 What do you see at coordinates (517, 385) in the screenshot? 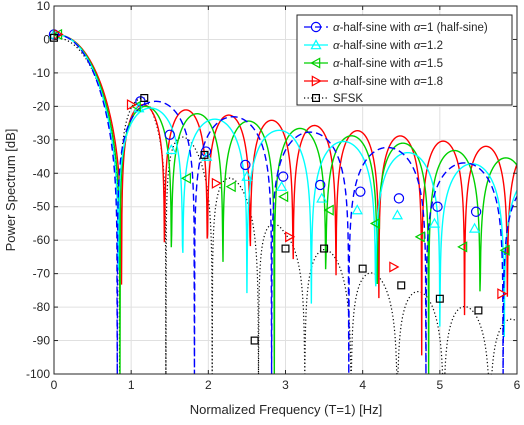
I see `x-tick-label: 6` at bounding box center [517, 385].